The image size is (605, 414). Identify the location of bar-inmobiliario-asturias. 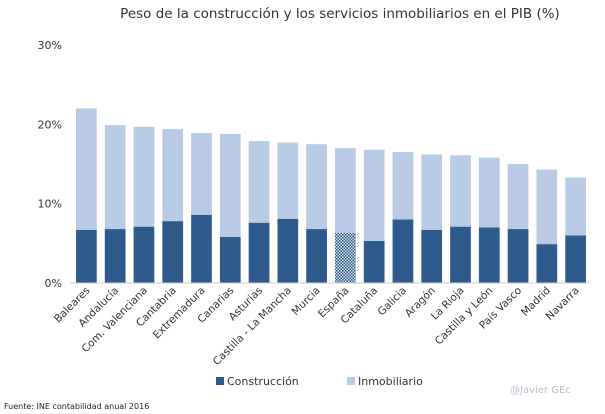
(259, 181).